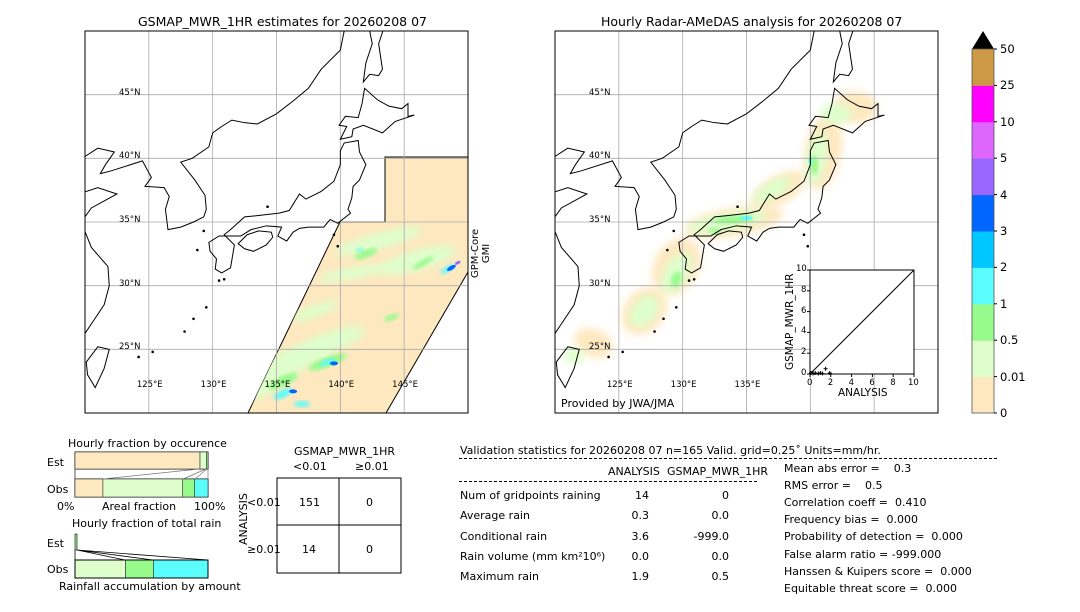 The image size is (1080, 612). I want to click on cell-hit-none: 151, so click(309, 502).